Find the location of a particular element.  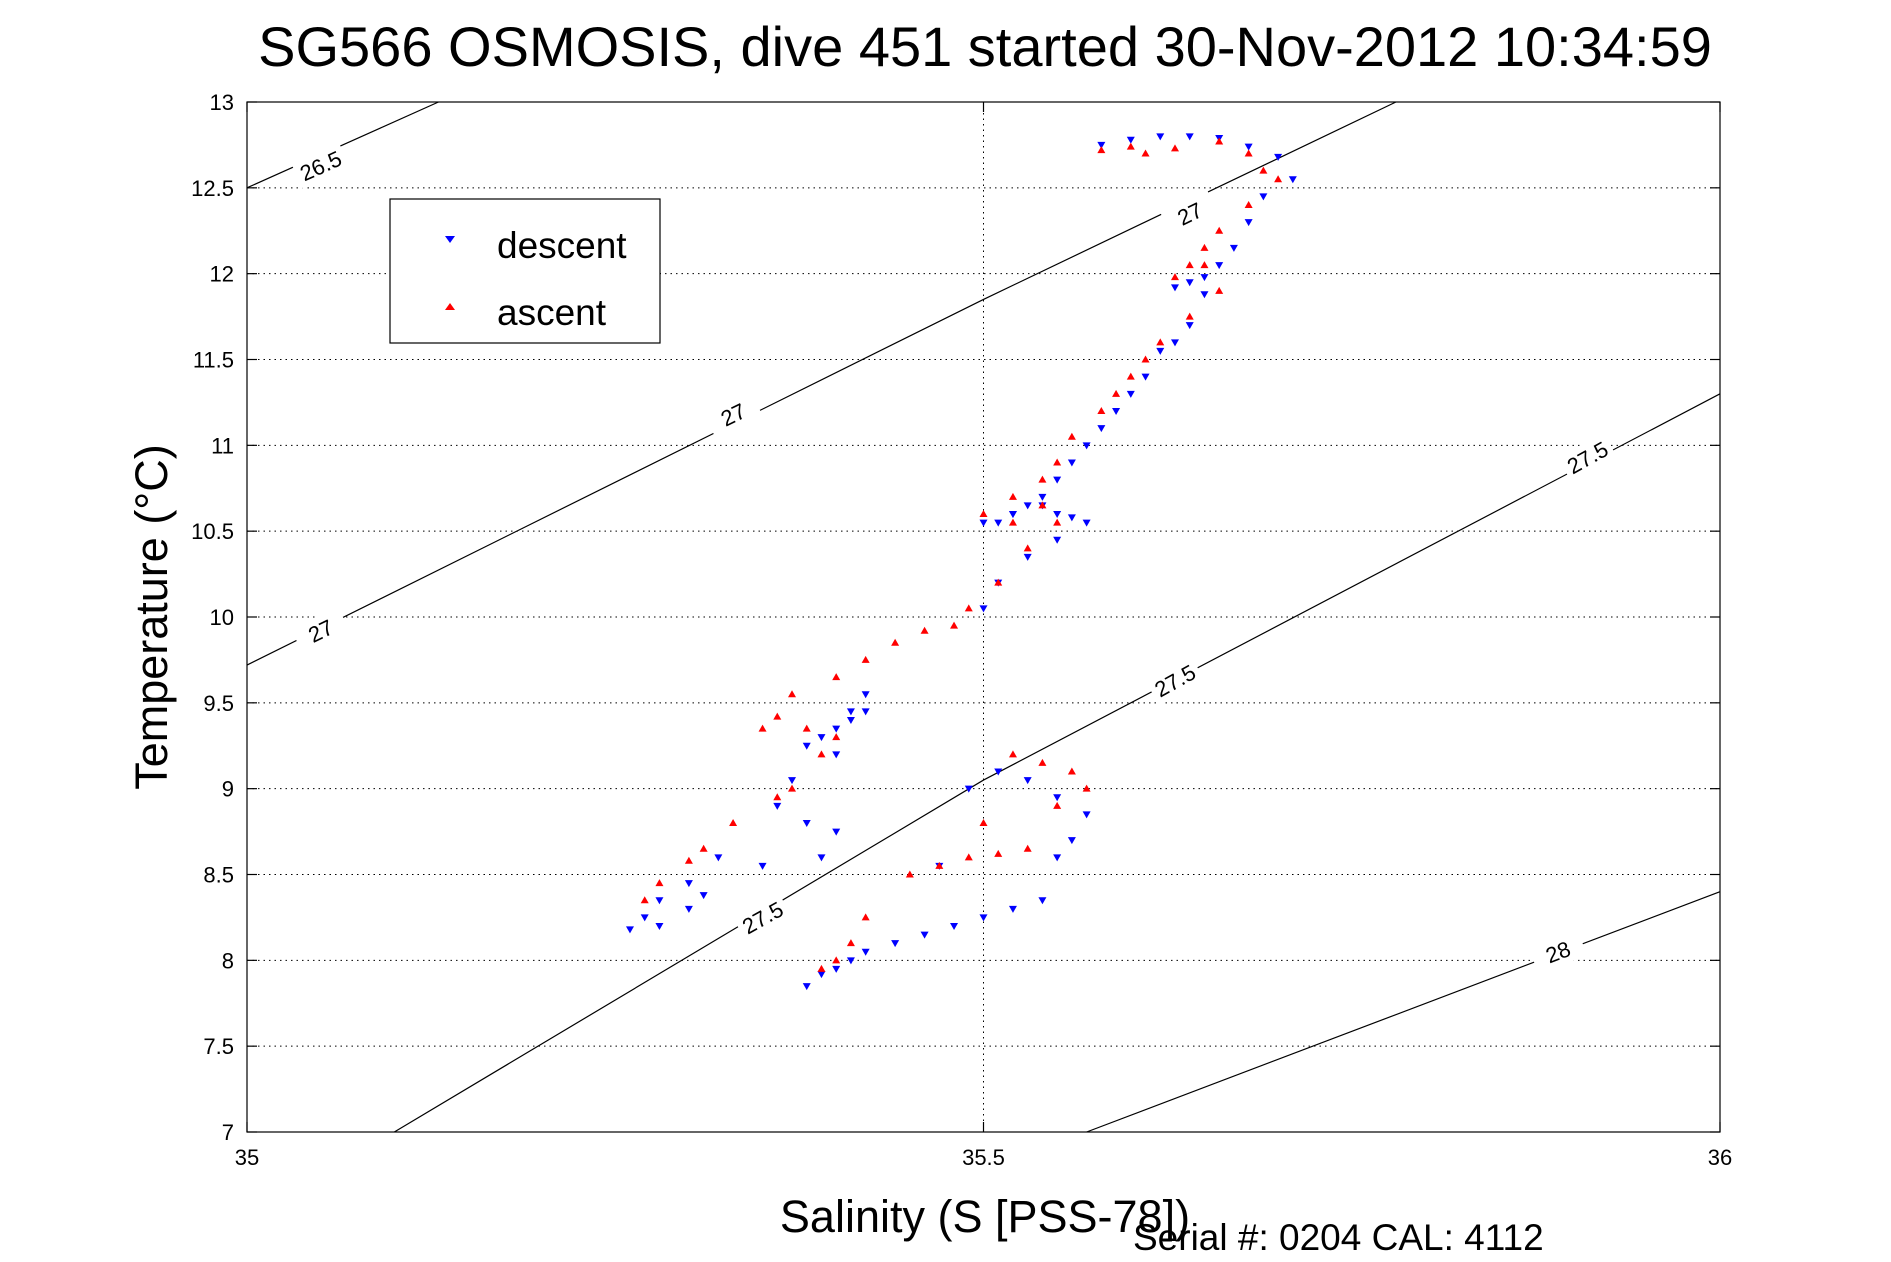

x-axis-label: Salinity (S [PSS-78]) is located at coordinates (985, 1216).